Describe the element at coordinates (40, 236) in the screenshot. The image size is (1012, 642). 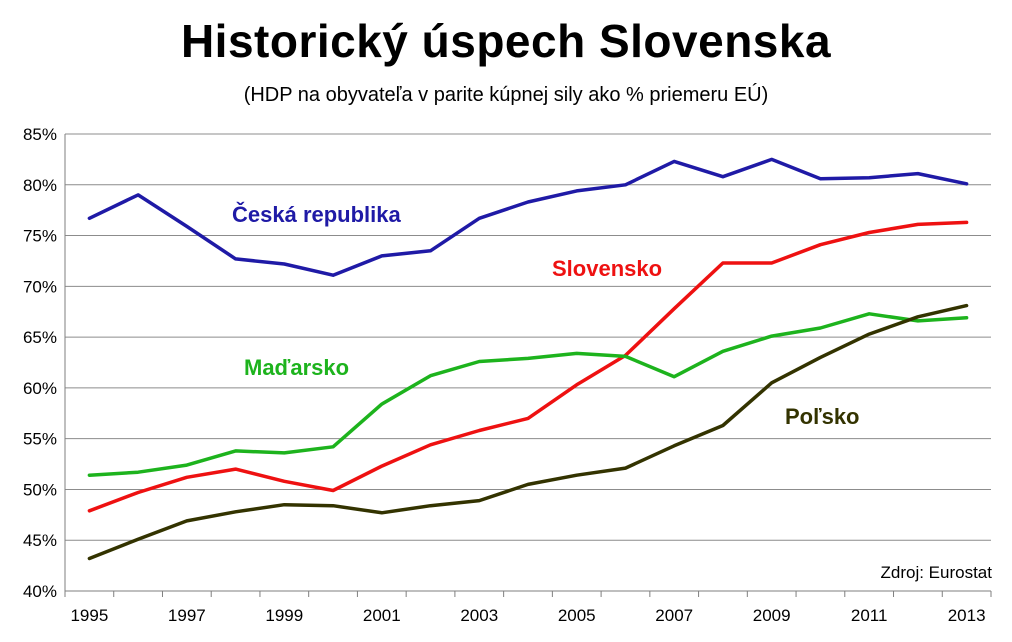
I see `y-tick-label: 75%` at that location.